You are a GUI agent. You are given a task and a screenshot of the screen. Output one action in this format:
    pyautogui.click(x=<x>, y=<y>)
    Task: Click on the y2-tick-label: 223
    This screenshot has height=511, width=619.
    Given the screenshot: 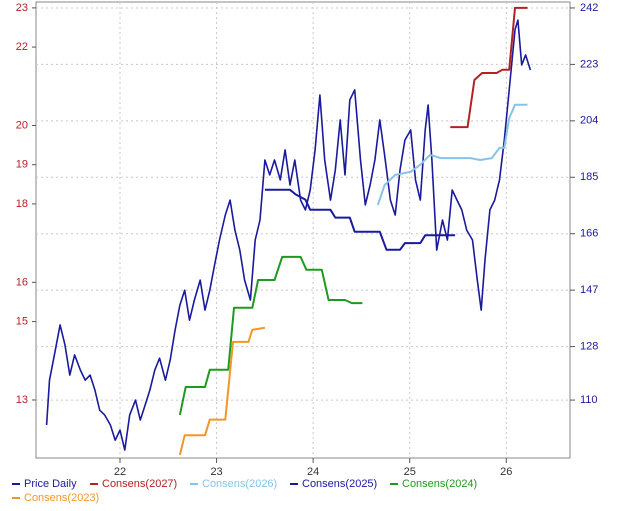 What is the action you would take?
    pyautogui.click(x=589, y=64)
    